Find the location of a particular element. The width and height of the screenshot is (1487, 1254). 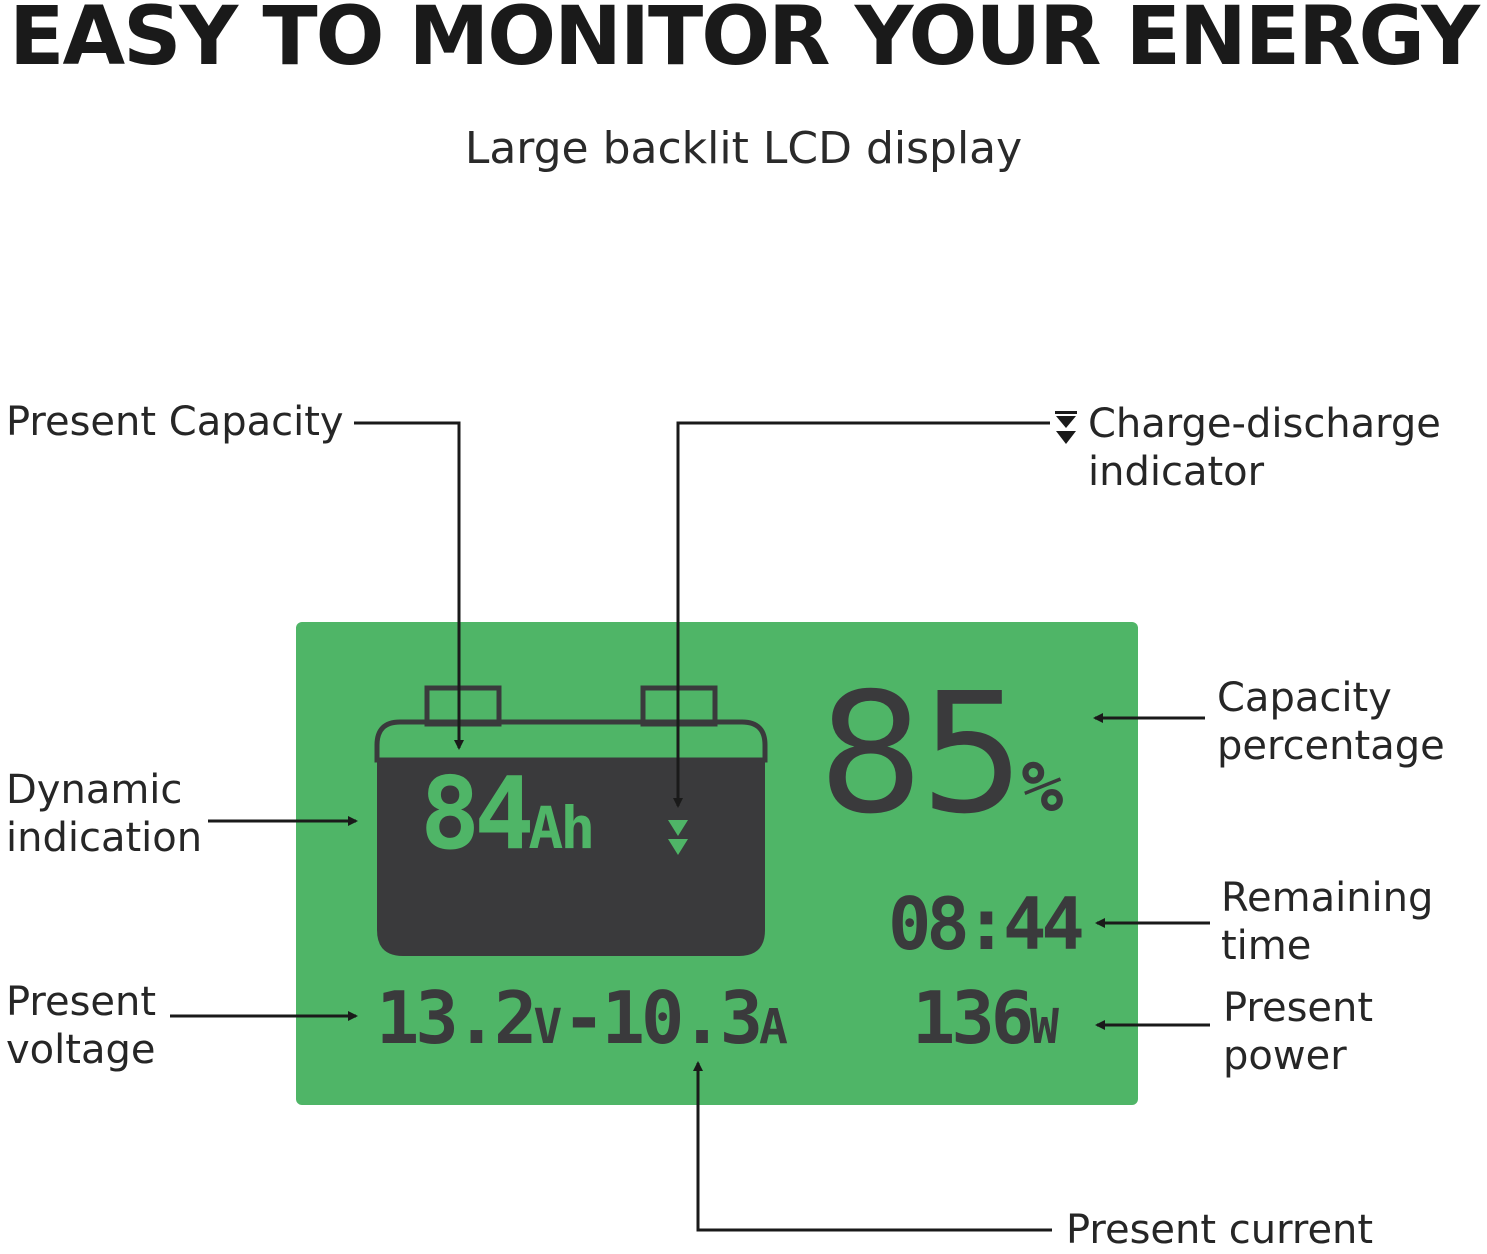

label-line: percentage is located at coordinates (1331, 746).